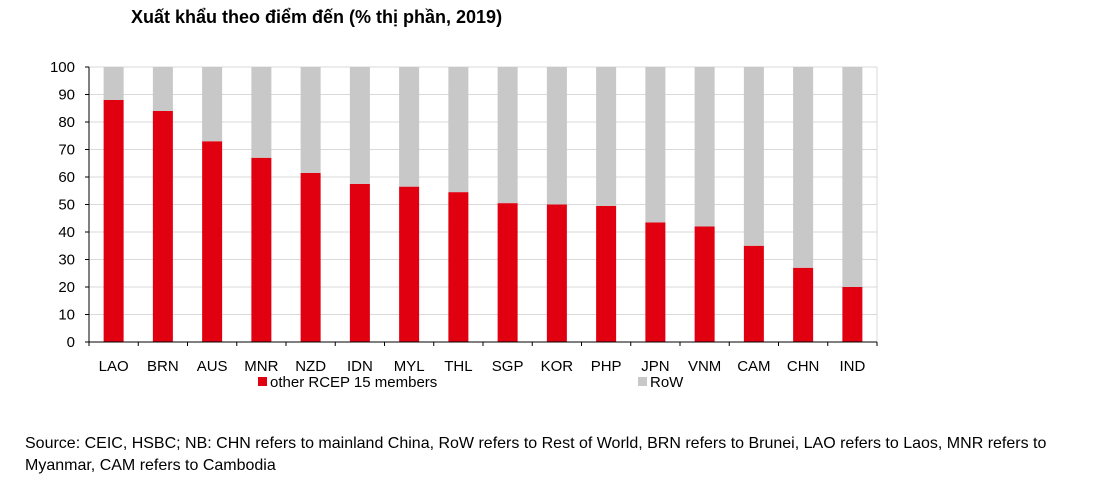 The height and width of the screenshot is (494, 1115). I want to click on x-tick-label: VNM, so click(704, 366).